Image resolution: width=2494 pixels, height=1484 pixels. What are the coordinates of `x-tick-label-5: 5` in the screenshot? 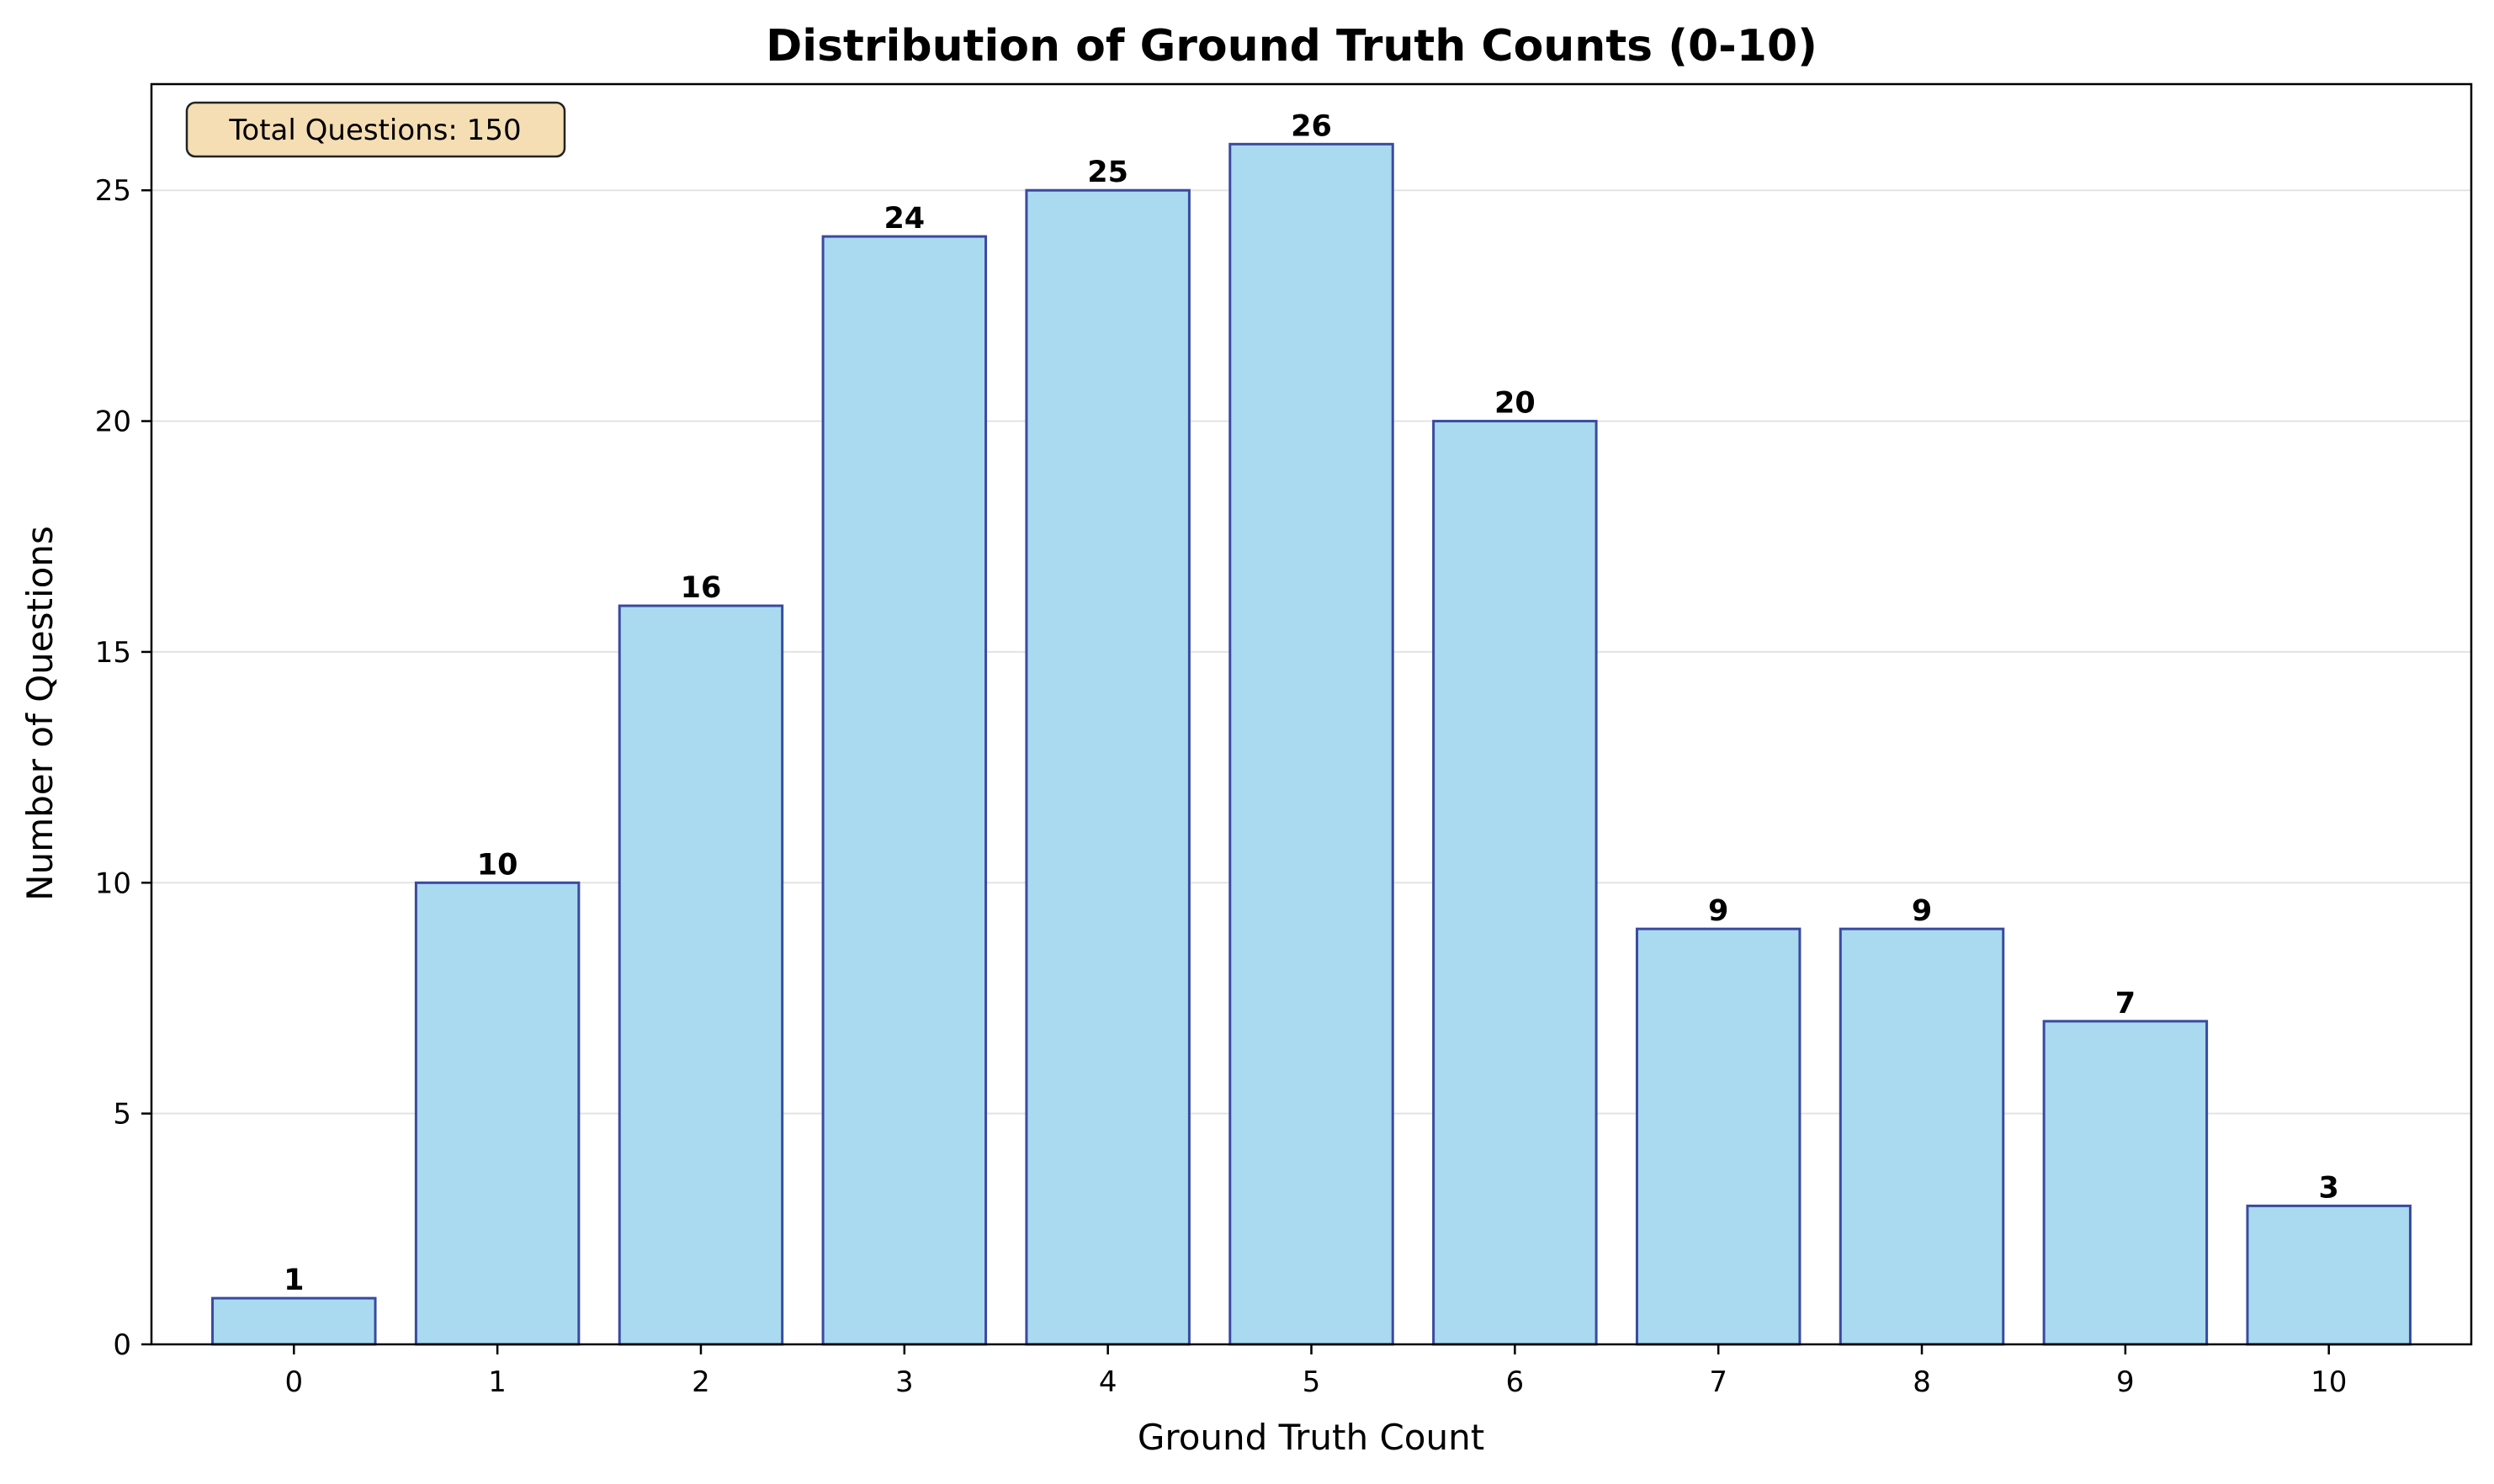 It's located at (1312, 1382).